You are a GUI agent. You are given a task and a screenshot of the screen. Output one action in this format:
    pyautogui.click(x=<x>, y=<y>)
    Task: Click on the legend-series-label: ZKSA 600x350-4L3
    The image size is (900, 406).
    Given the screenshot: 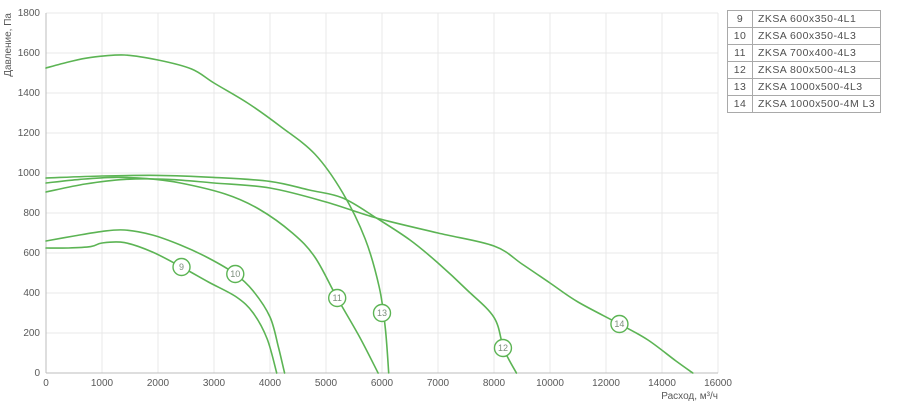 What is the action you would take?
    pyautogui.click(x=816, y=36)
    